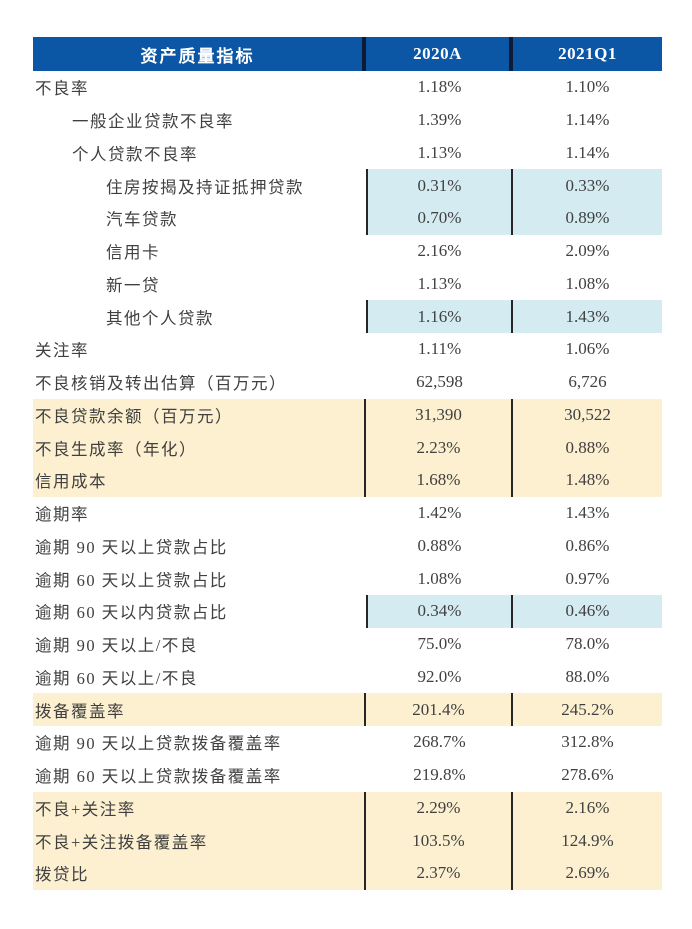 The width and height of the screenshot is (692, 929). What do you see at coordinates (347, 87) in the screenshot?
I see `table-row: 不良率 1.18% 1.10%` at bounding box center [347, 87].